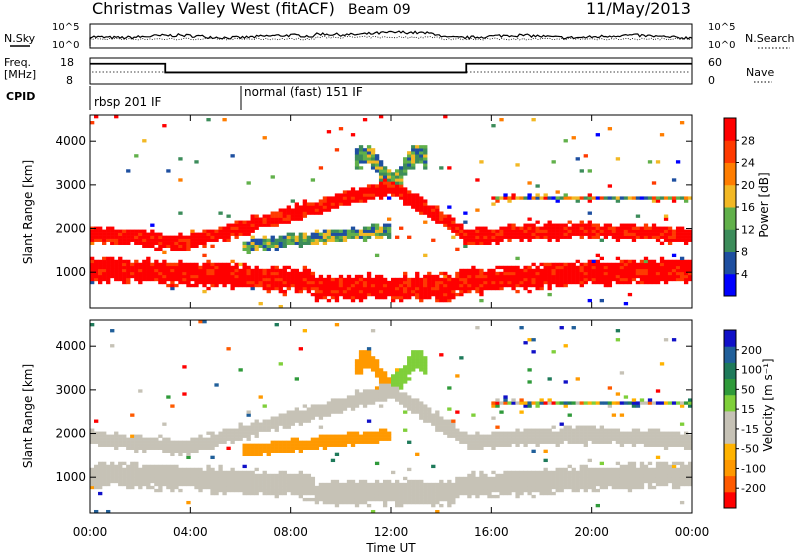 Image resolution: width=800 pixels, height=554 pixels. Describe the element at coordinates (730, 338) in the screenshot. I see `colorbar-segment` at that location.